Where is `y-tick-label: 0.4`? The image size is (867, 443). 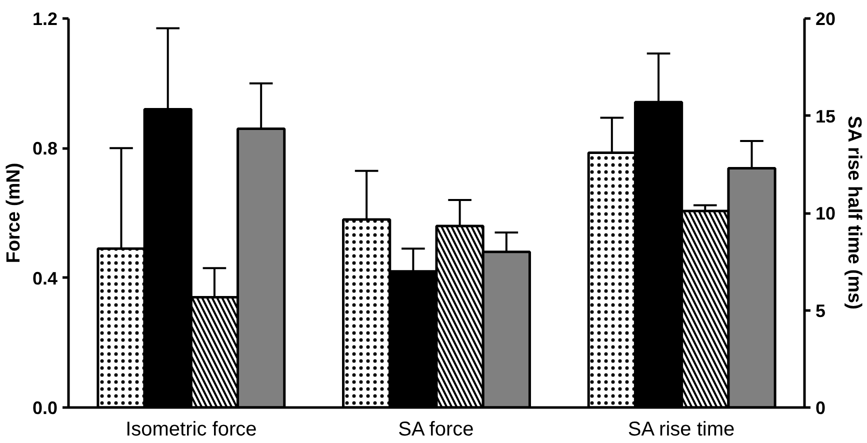 y-tick-label: 0.4 is located at coordinates (45, 278).